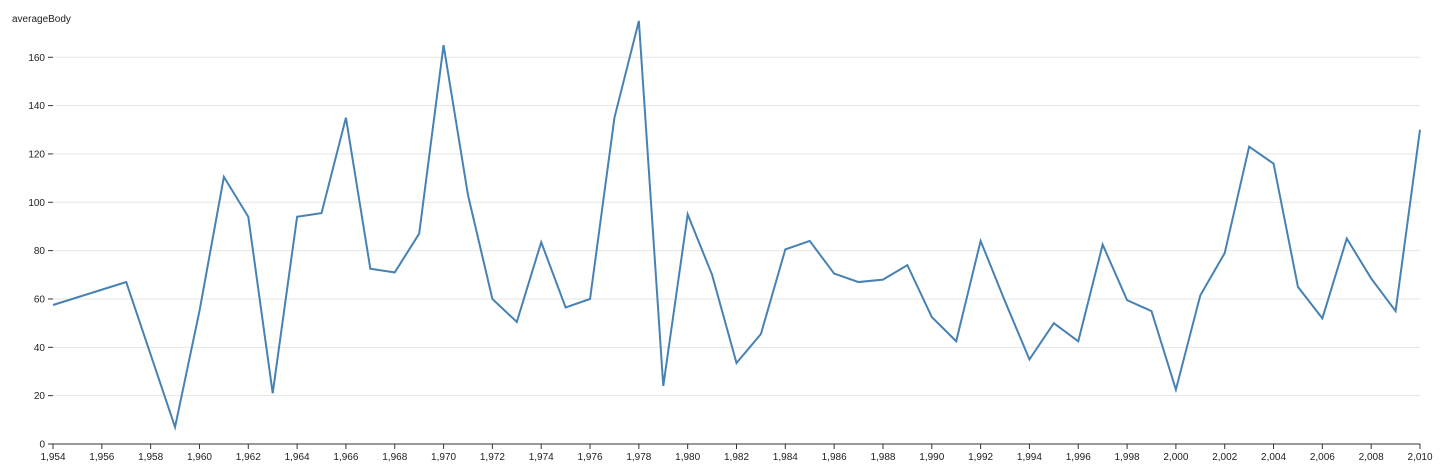 Image resolution: width=1445 pixels, height=471 pixels. Describe the element at coordinates (297, 457) in the screenshot. I see `x-tick-label: 1,964` at that location.